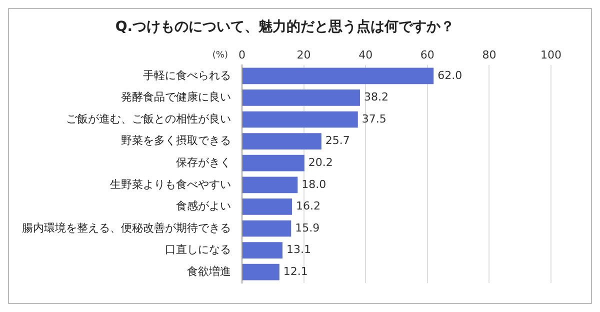  Describe the element at coordinates (203, 206) in the screenshot. I see `y-tick-label: 食感がよい` at that location.